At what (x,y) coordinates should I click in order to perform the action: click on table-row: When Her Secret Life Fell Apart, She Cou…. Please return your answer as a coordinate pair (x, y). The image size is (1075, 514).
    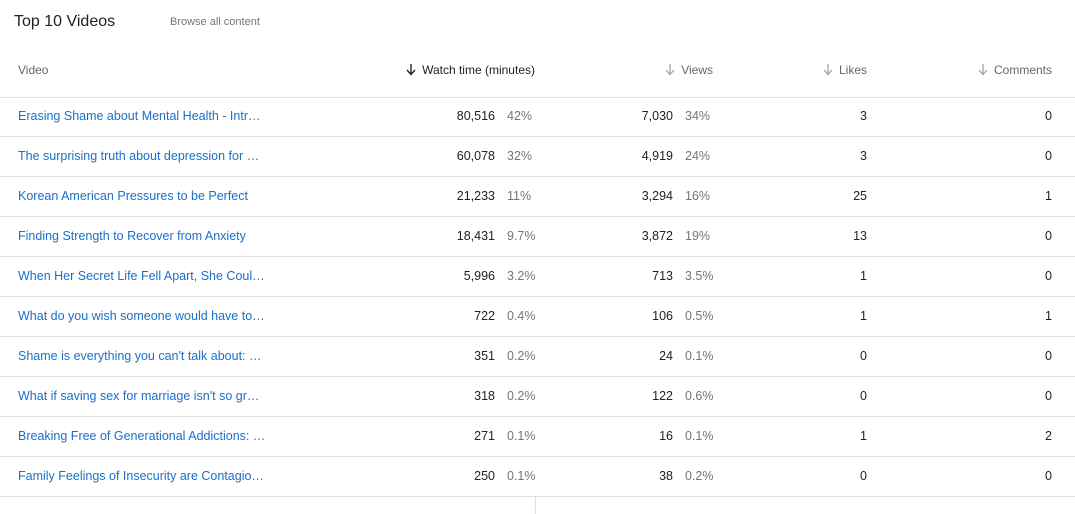
    Looking at the image, I should click on (537, 277).